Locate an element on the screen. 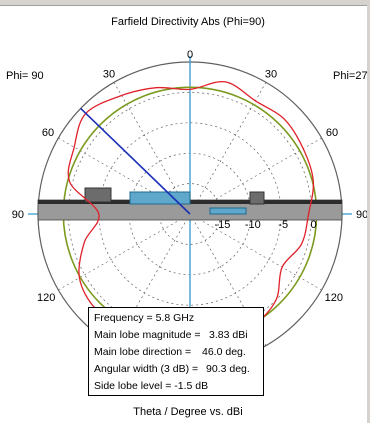 The height and width of the screenshot is (428, 370). angle-label-7: 60 is located at coordinates (332, 133).